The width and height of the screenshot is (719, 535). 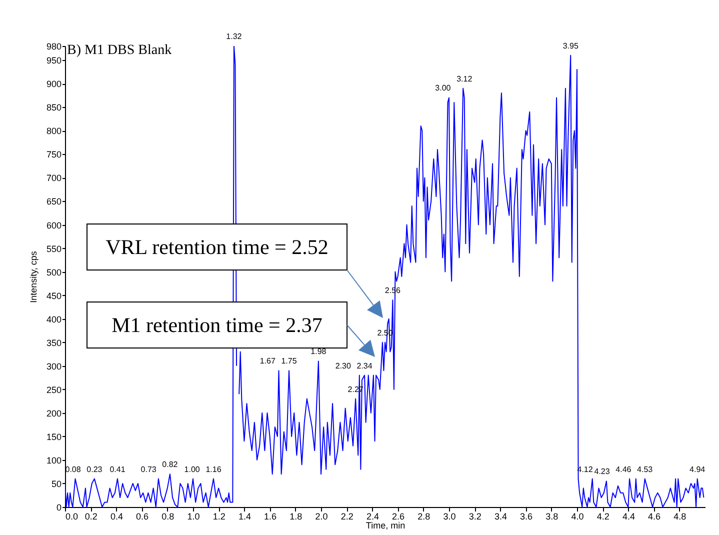 What do you see at coordinates (54, 272) in the screenshot?
I see `y-tick-label: 500` at bounding box center [54, 272].